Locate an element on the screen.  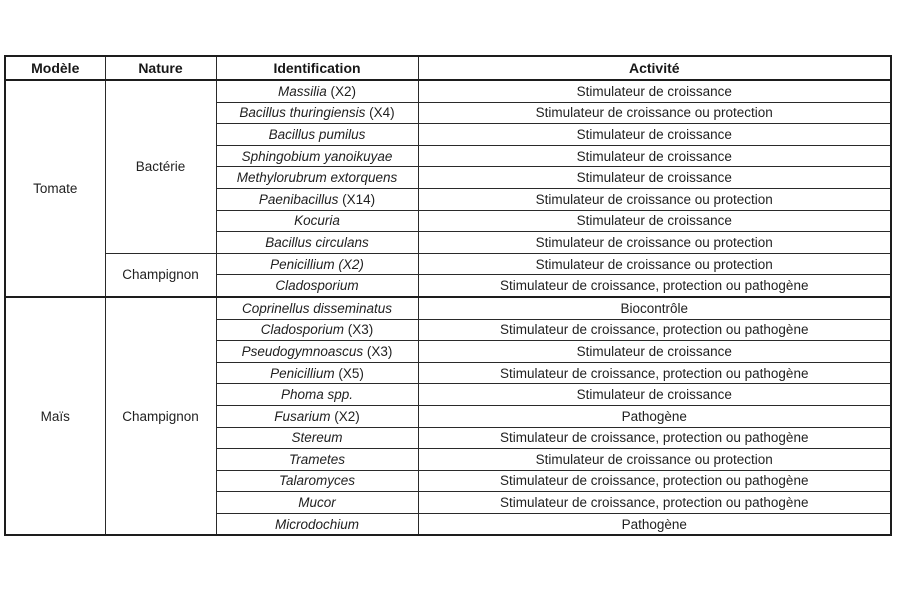
header-row: Modèle Nature Identification Activité is located at coordinates (448, 68).